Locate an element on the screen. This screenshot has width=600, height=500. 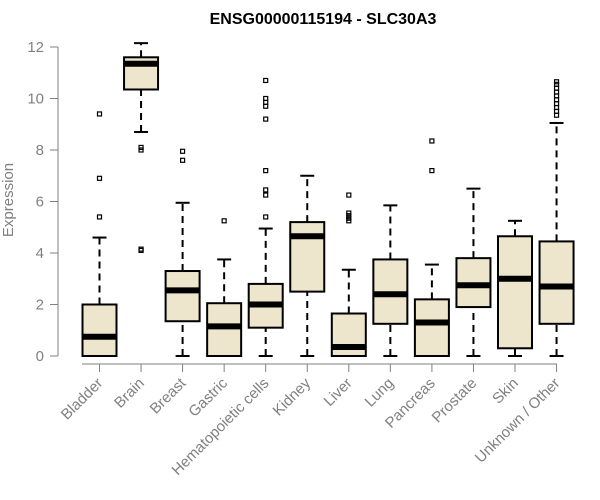
x-tick-label: Liver is located at coordinates (338, 392).